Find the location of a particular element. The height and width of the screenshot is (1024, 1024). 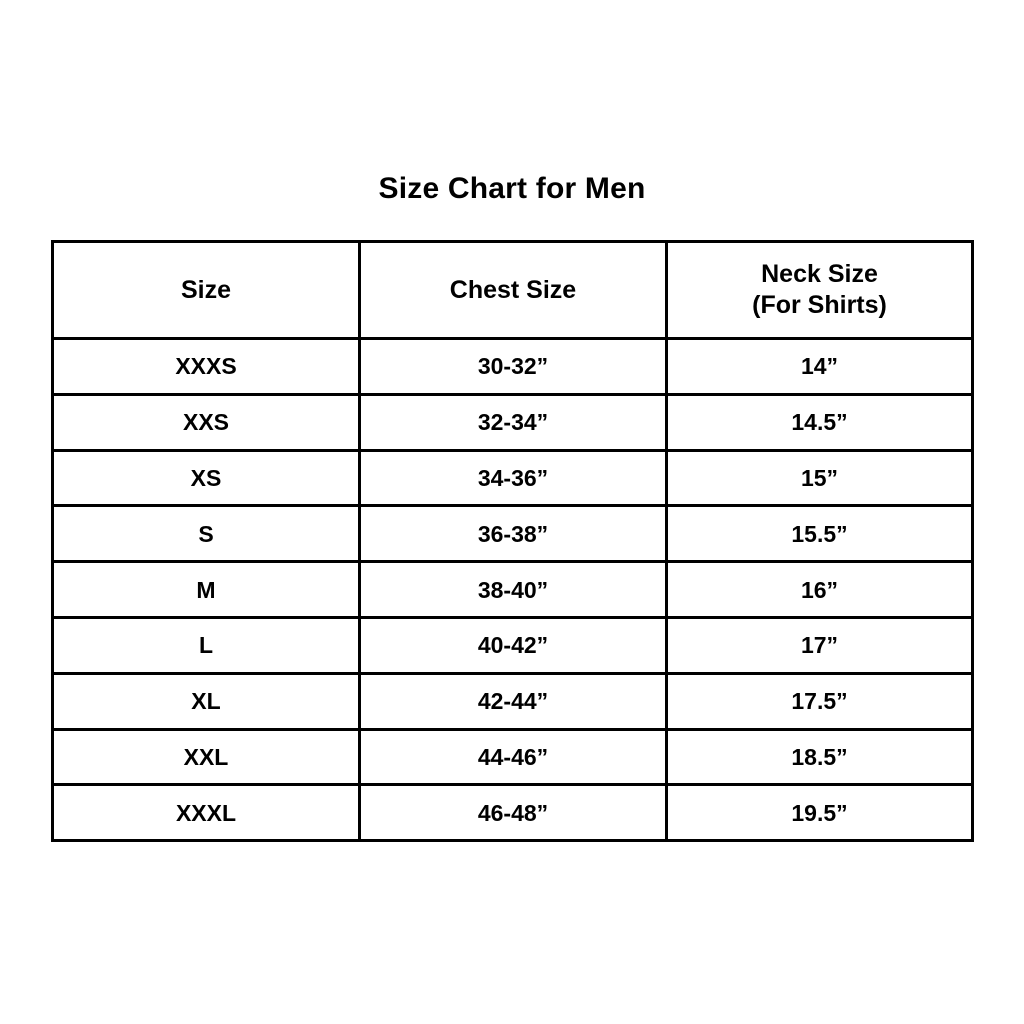

column-header-neck-size-label: Neck Size is located at coordinates (819, 274).